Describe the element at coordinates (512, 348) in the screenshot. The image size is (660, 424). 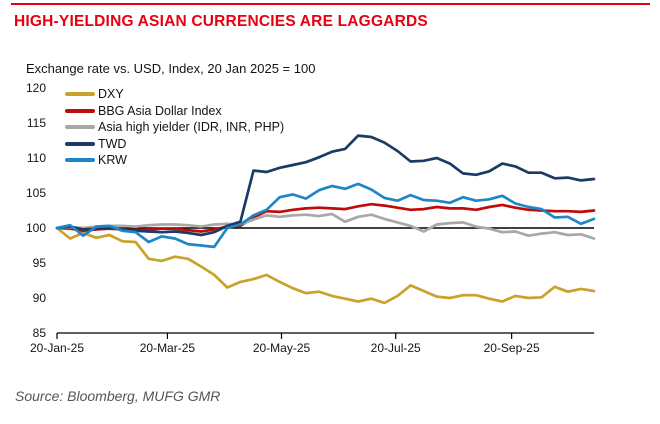
I see `x-tick-label: 20-Sep-25` at that location.